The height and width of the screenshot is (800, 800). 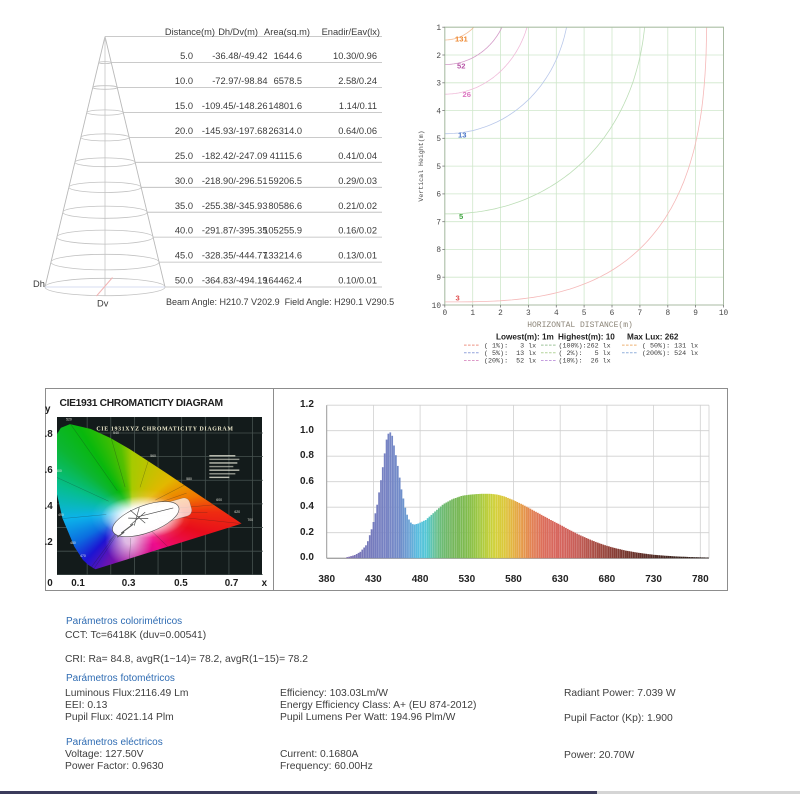 What do you see at coordinates (461, 65) in the screenshot?
I see `svg-text: 52` at bounding box center [461, 65].